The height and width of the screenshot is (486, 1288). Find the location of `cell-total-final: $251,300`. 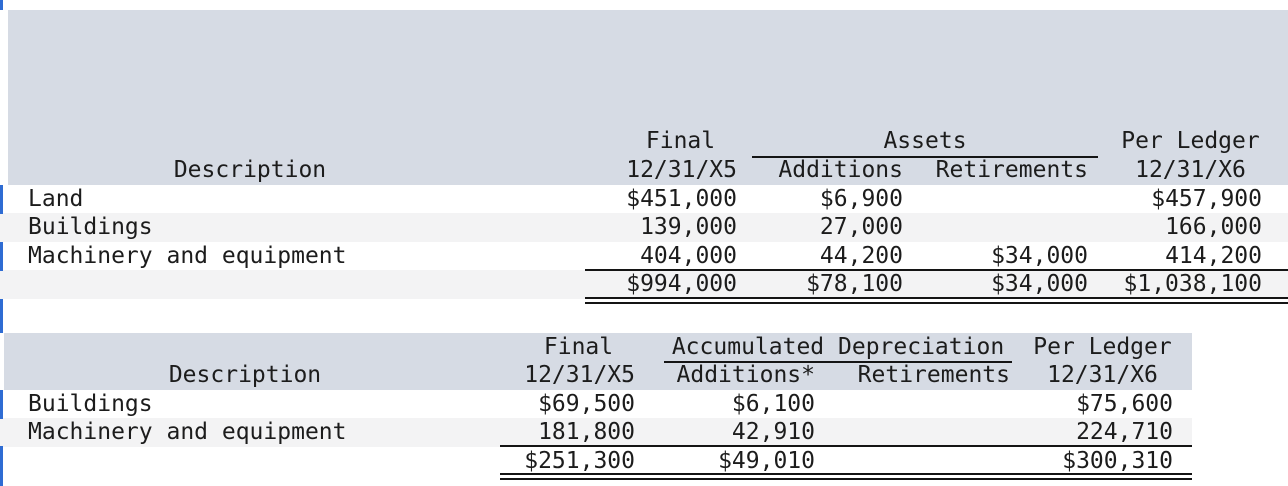

cell-total-final: $251,300 is located at coordinates (579, 460).